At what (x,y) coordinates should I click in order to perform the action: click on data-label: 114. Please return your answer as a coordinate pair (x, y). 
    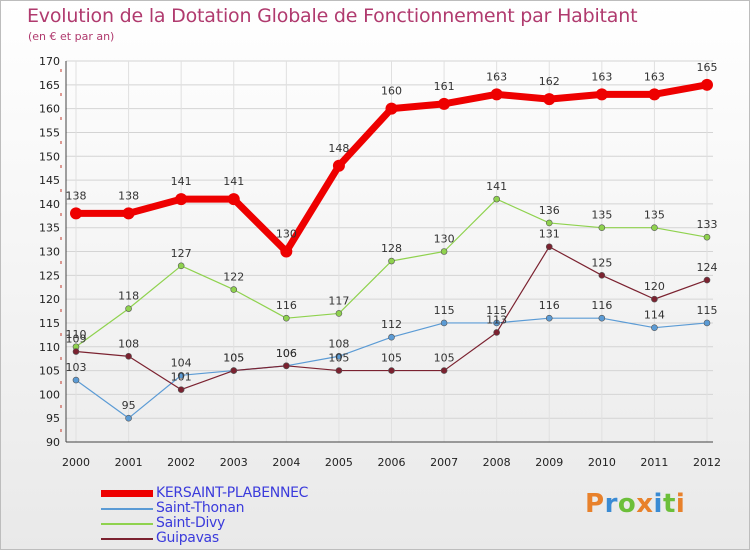
    Looking at the image, I should click on (654, 315).